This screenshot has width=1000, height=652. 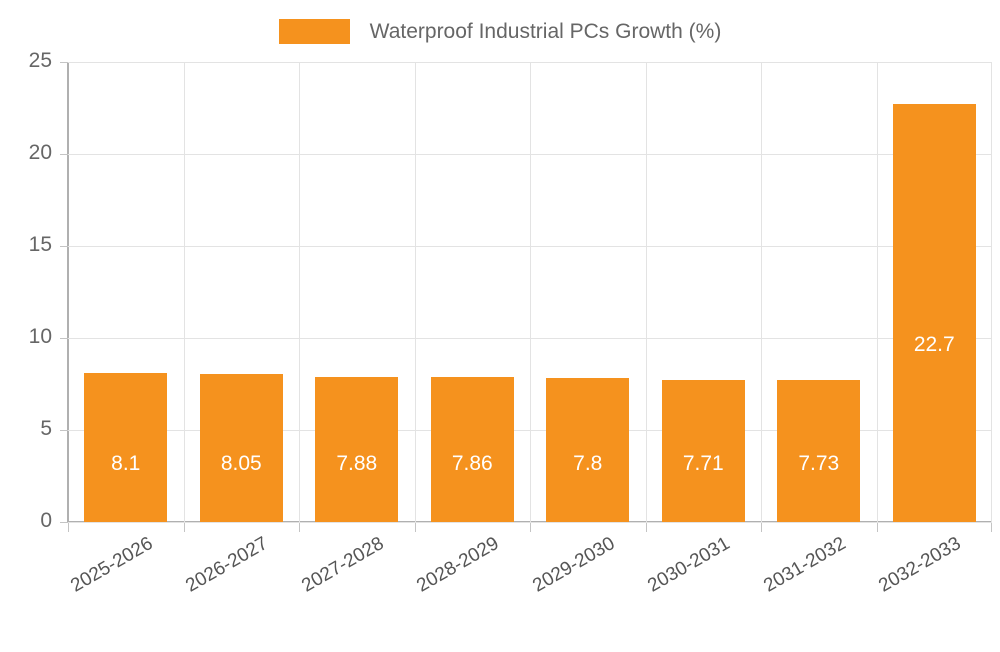 I want to click on y-axis-line, so click(x=68, y=292).